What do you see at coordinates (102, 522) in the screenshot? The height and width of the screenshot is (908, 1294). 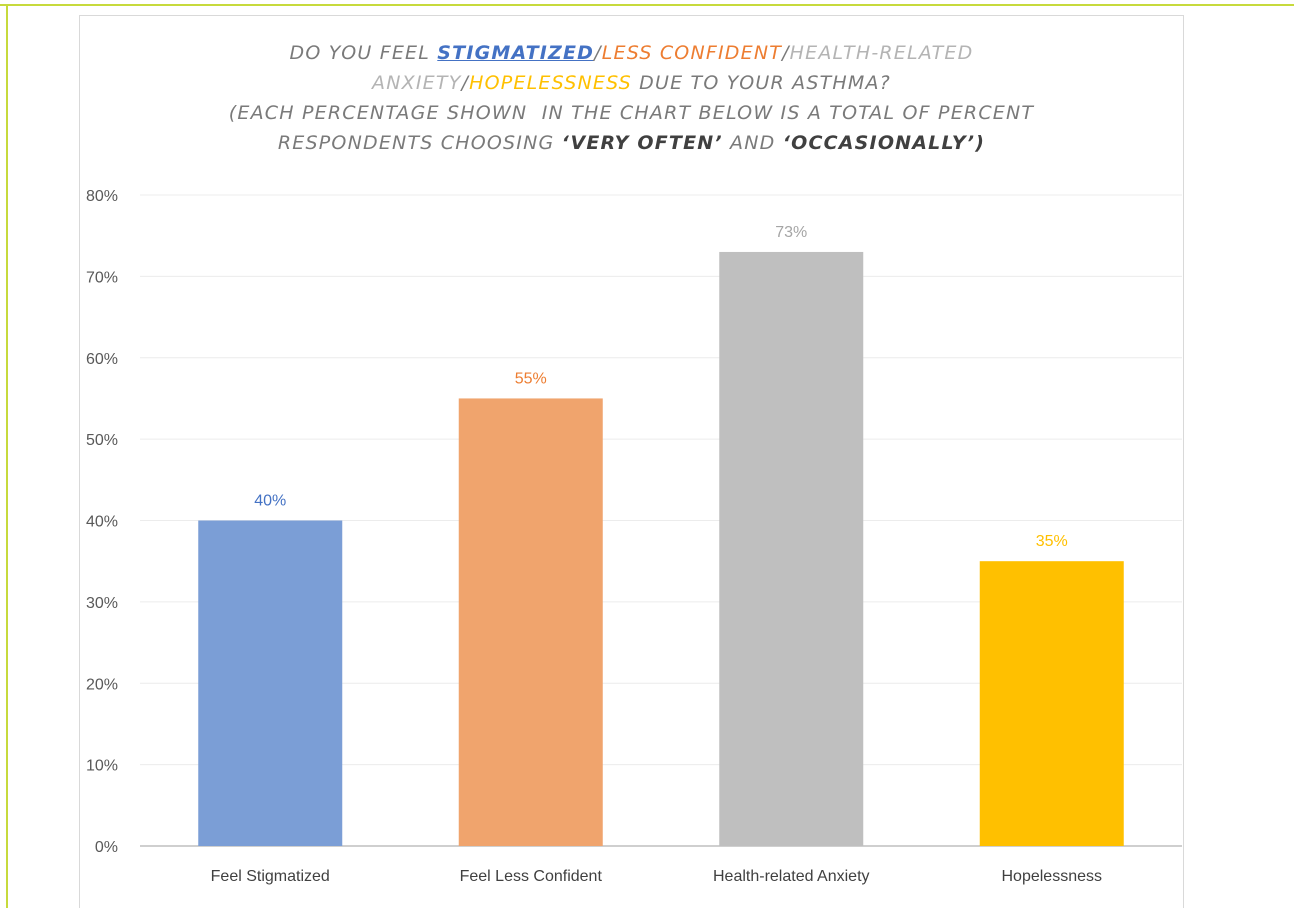 I see `y-tick-label: 40%` at bounding box center [102, 522].